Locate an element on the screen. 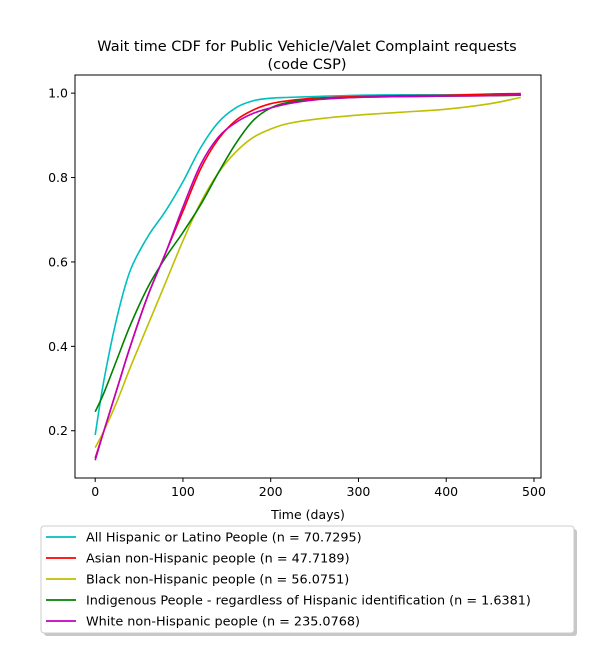  x-tick-label: 100 is located at coordinates (183, 491).